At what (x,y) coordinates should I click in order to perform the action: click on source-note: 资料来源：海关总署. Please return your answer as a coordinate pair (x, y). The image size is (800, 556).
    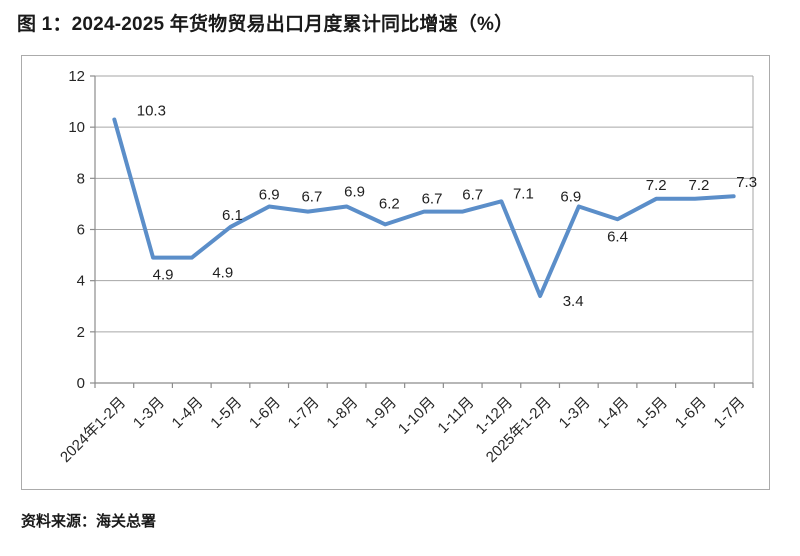
    Looking at the image, I should click on (89, 521).